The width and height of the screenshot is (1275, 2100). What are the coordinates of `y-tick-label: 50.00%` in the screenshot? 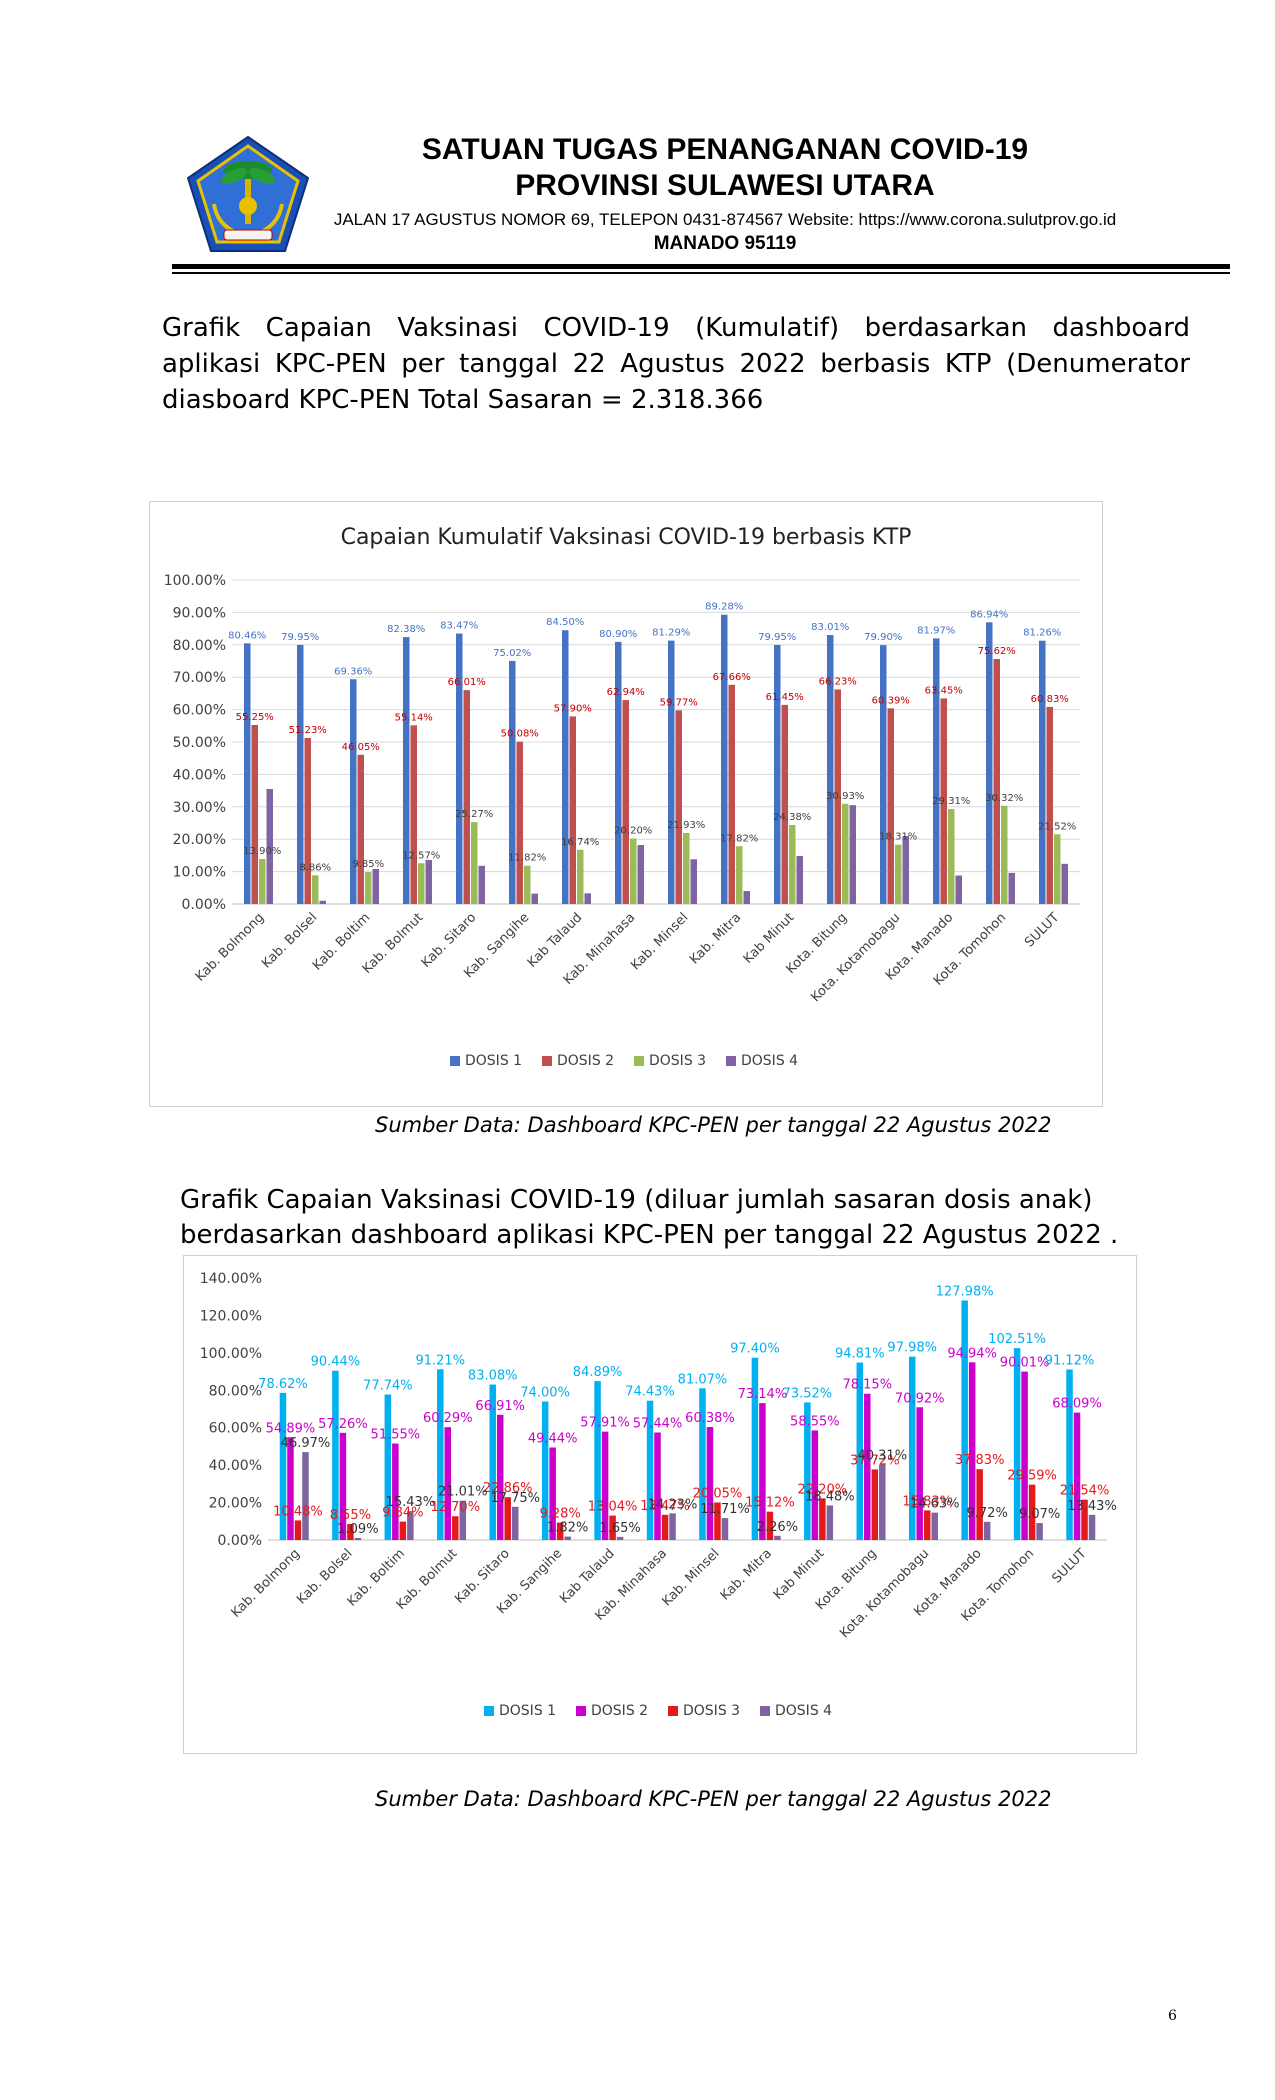 It's located at (199, 743).